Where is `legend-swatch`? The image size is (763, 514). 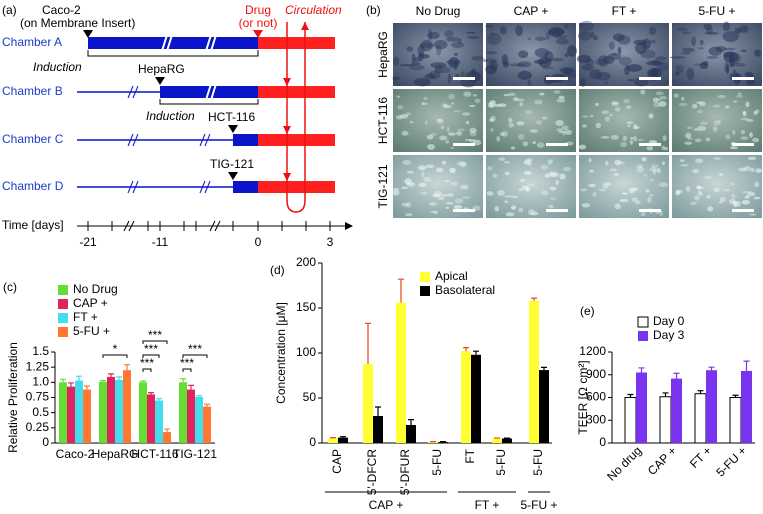
legend-swatch is located at coordinates (425, 277).